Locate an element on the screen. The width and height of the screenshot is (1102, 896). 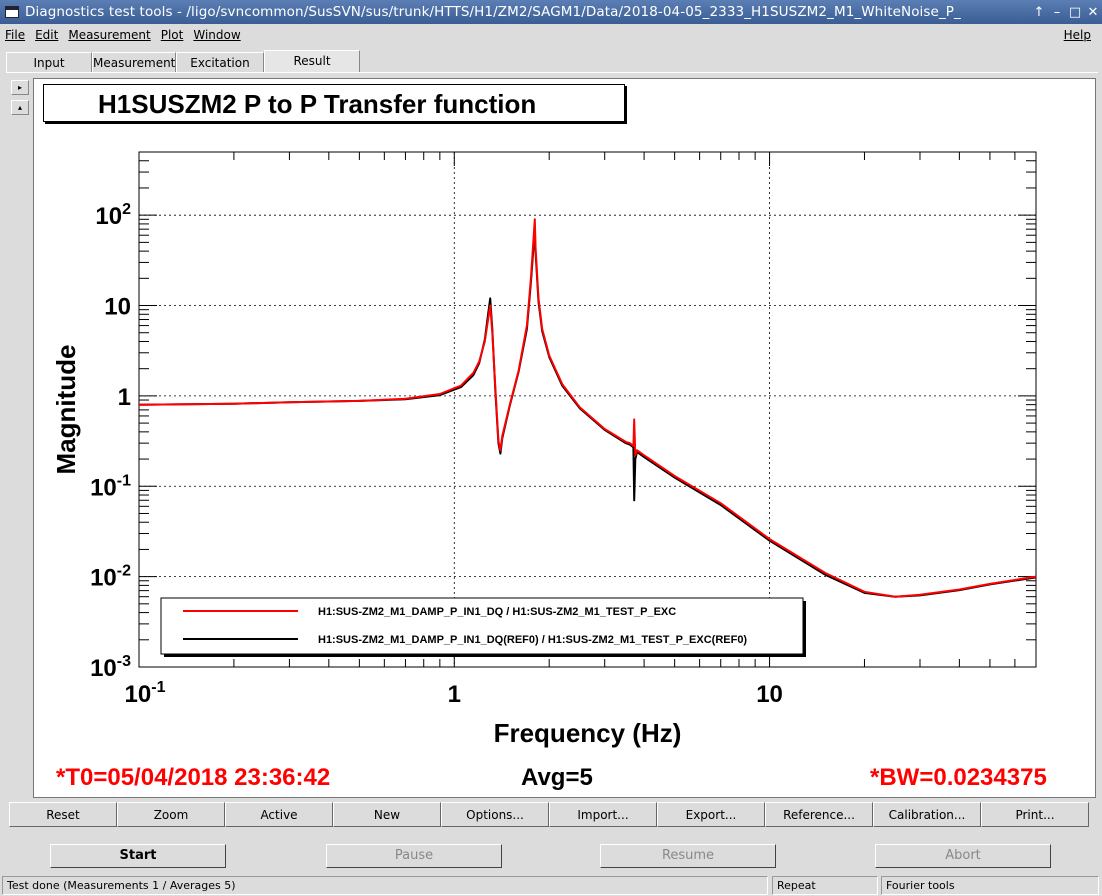
status-mode: Repeat is located at coordinates (825, 885).